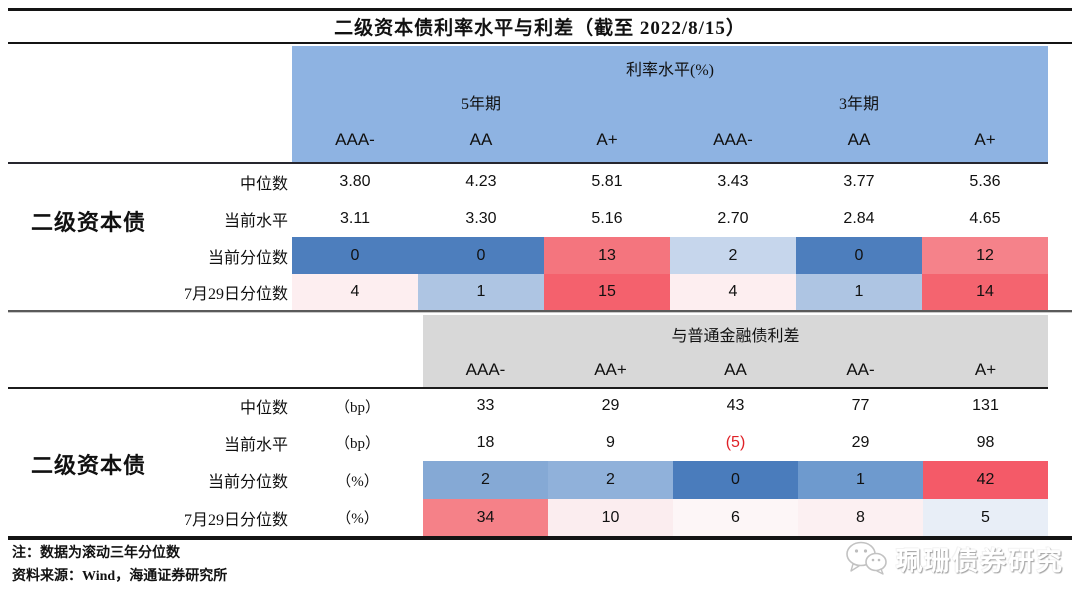 This screenshot has height=605, width=1080. What do you see at coordinates (985, 255) in the screenshot?
I see `percentile-cell: 12` at bounding box center [985, 255].